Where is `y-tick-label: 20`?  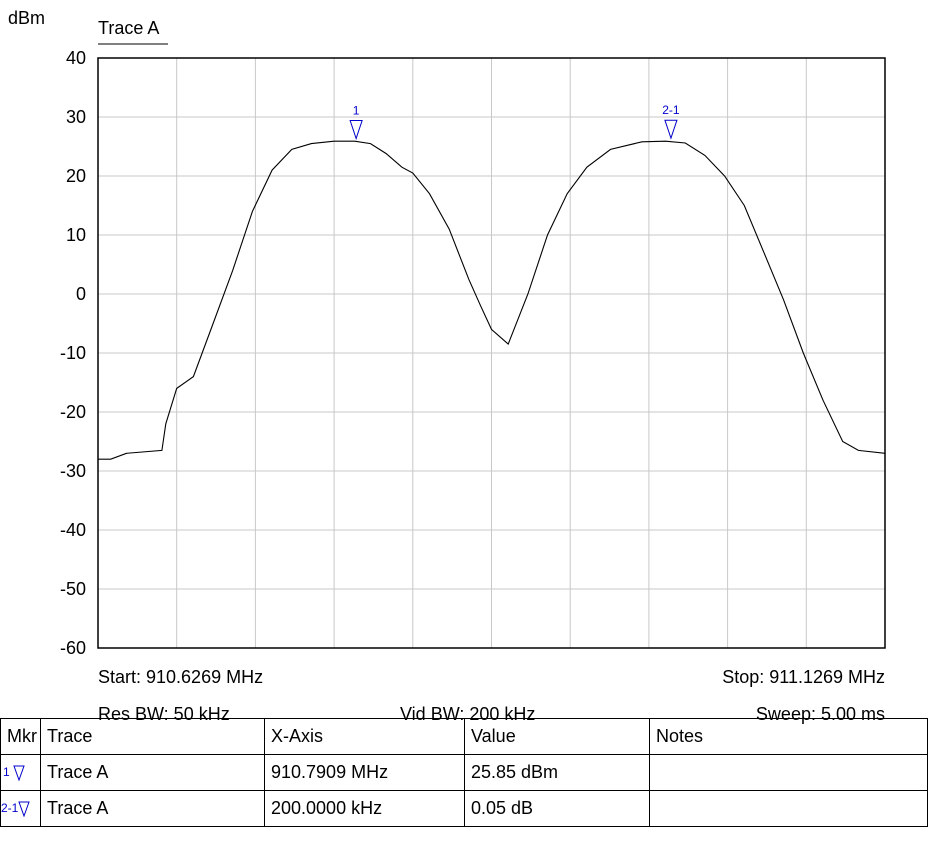 y-tick-label: 20 is located at coordinates (76, 176).